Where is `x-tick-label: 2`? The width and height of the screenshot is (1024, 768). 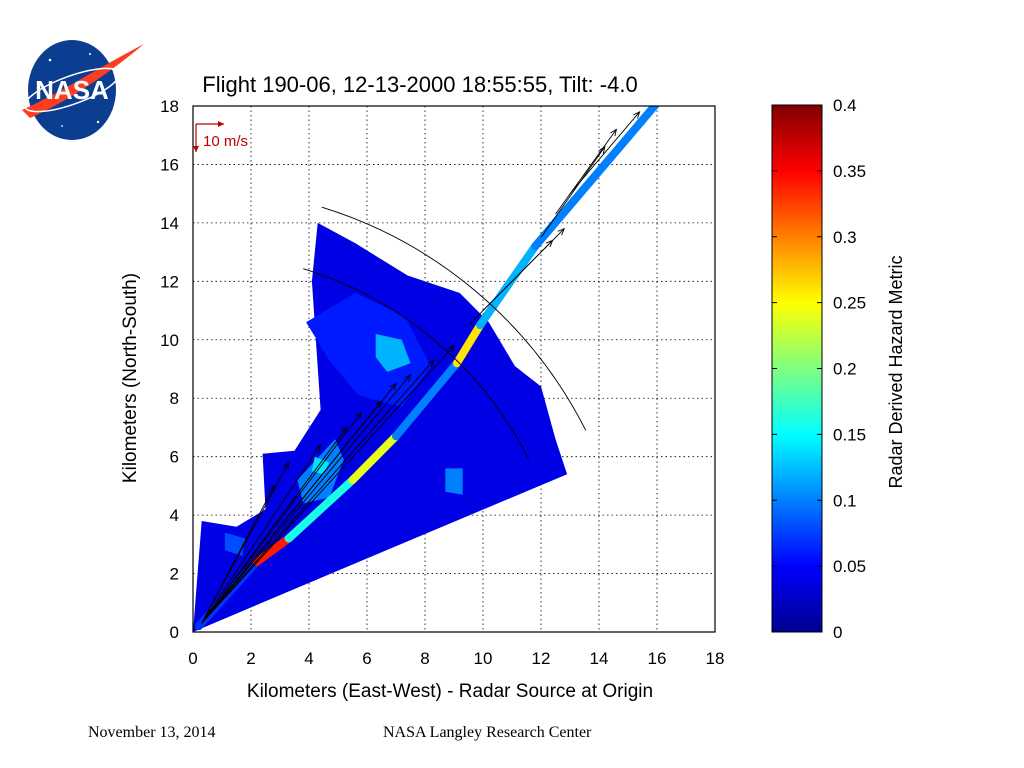 x-tick-label: 2 is located at coordinates (250, 658).